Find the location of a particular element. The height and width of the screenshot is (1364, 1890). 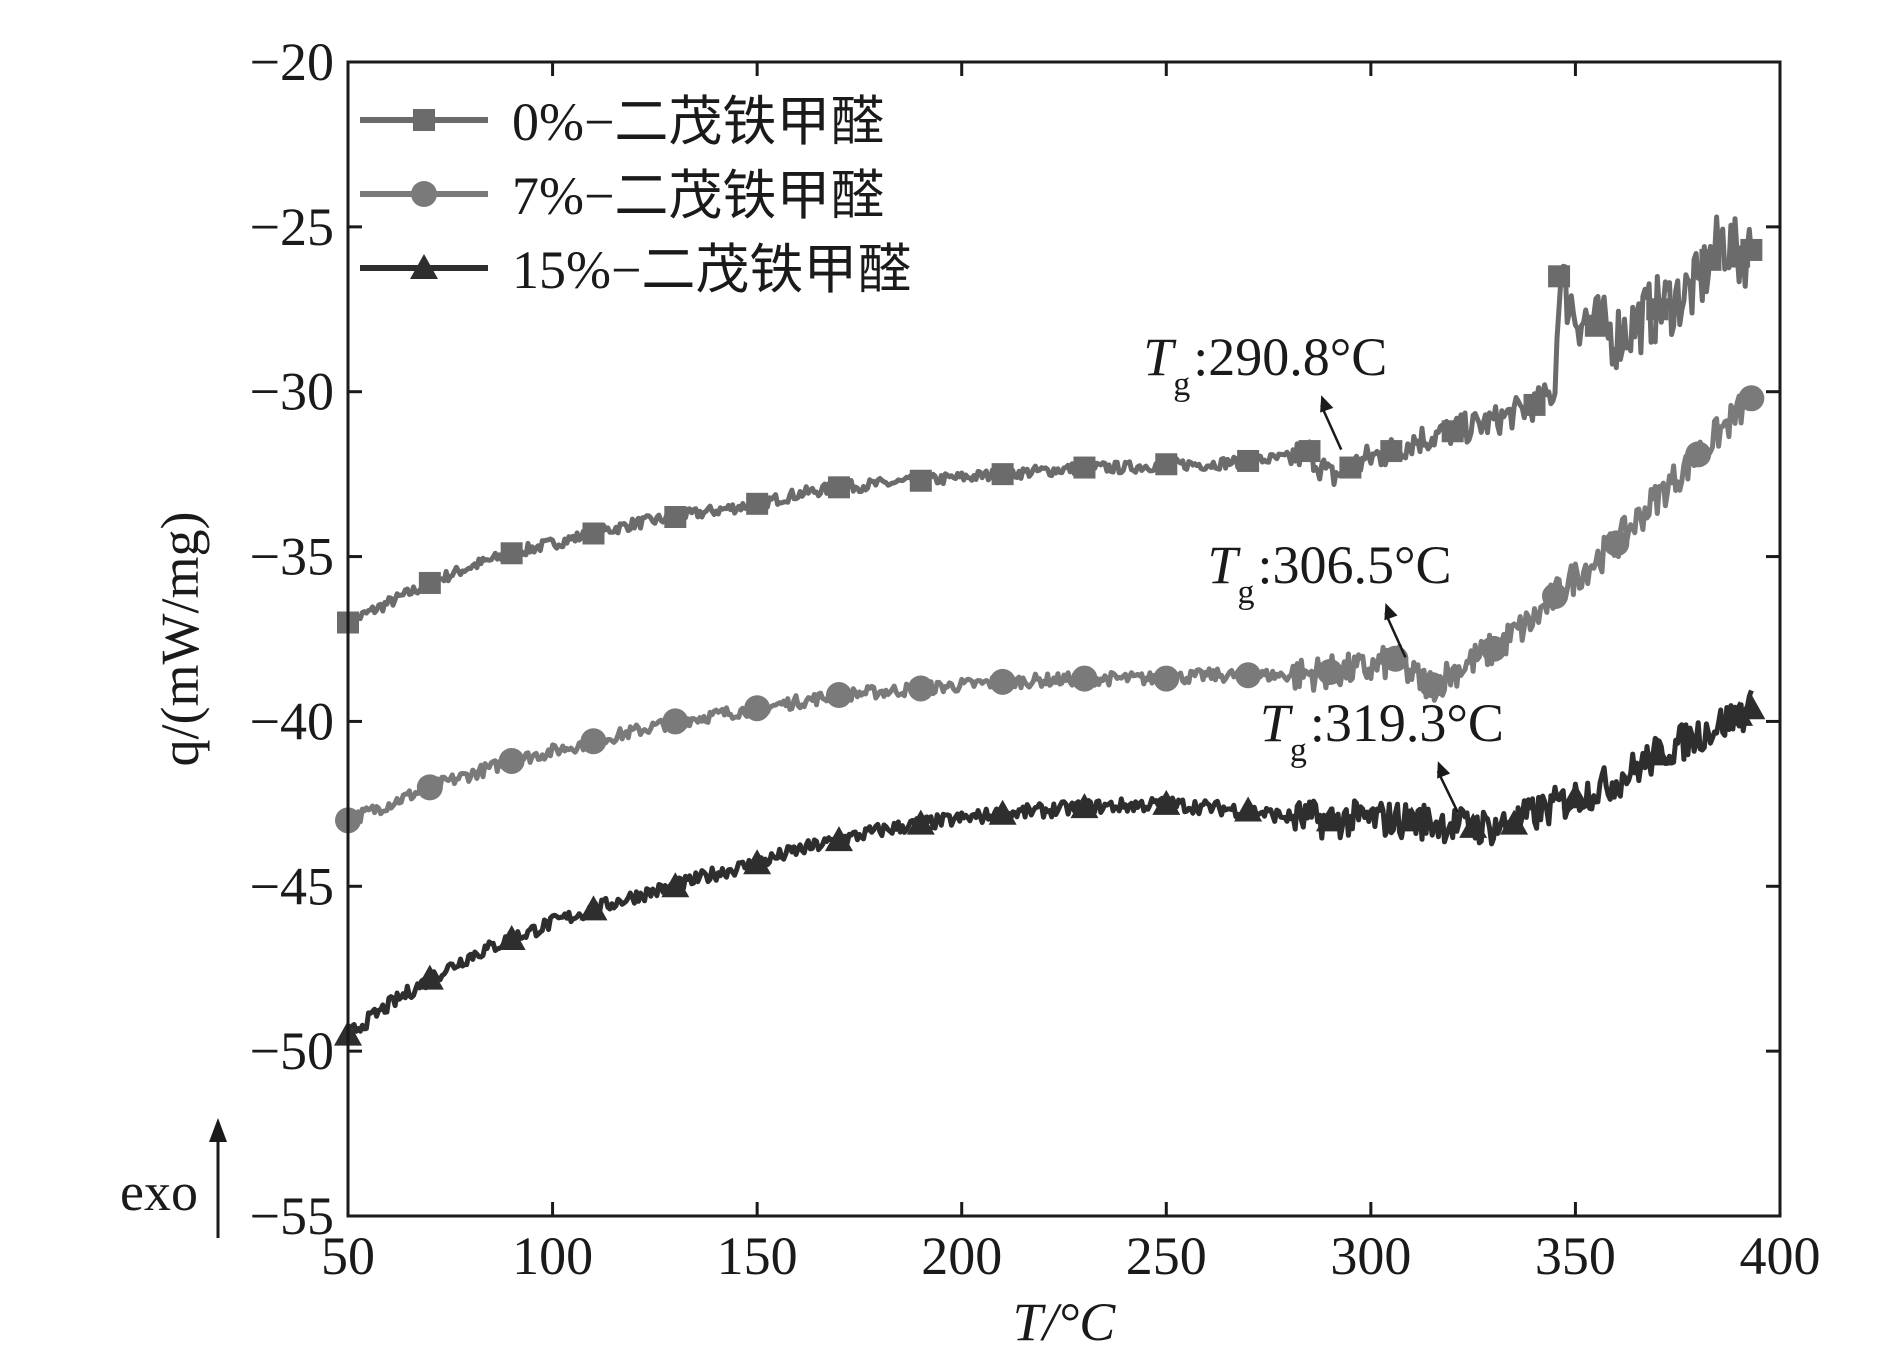

legend-entry: 7%−二茂铁甲醛 is located at coordinates (622, 196).